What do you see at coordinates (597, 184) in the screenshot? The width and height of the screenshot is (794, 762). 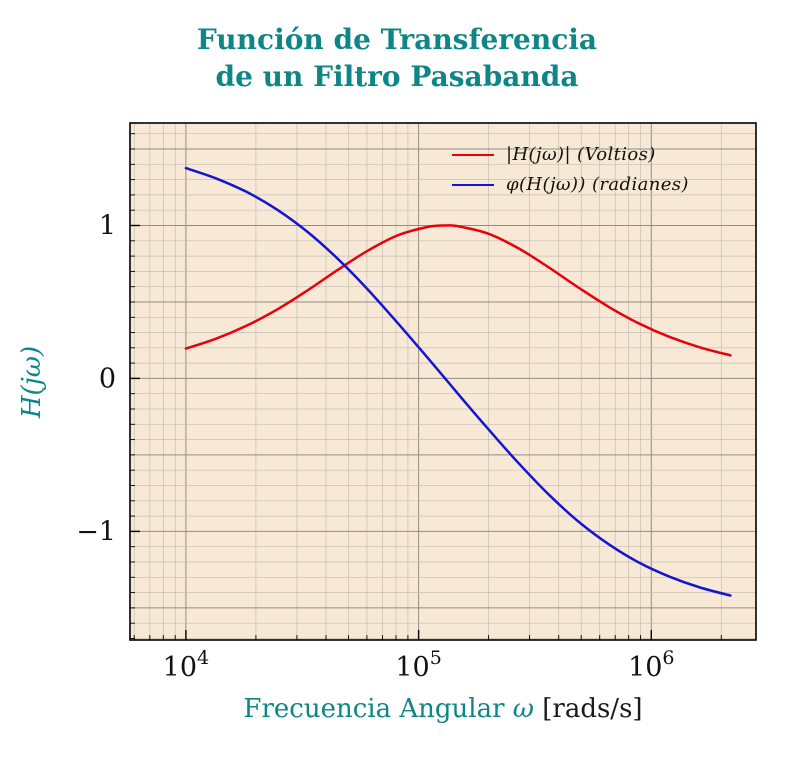 I see `legend-label-phase: φ(H(jω)) (radianes)` at bounding box center [597, 184].